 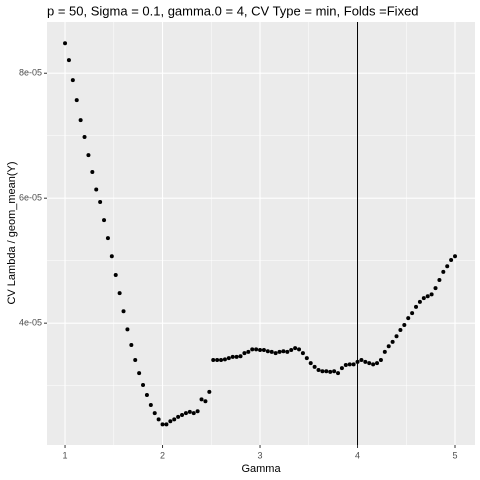 I want to click on x-tick-label: 2, so click(x=162, y=455).